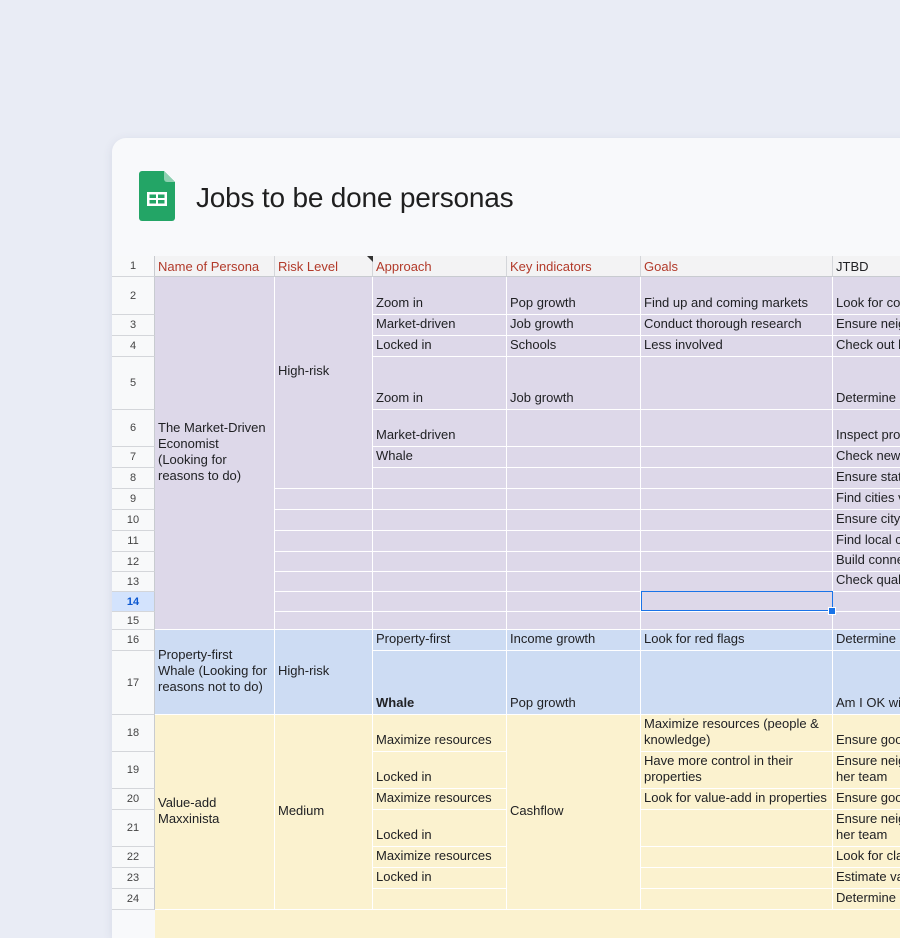  I want to click on jtbd-cell: Check out h, so click(866, 346).